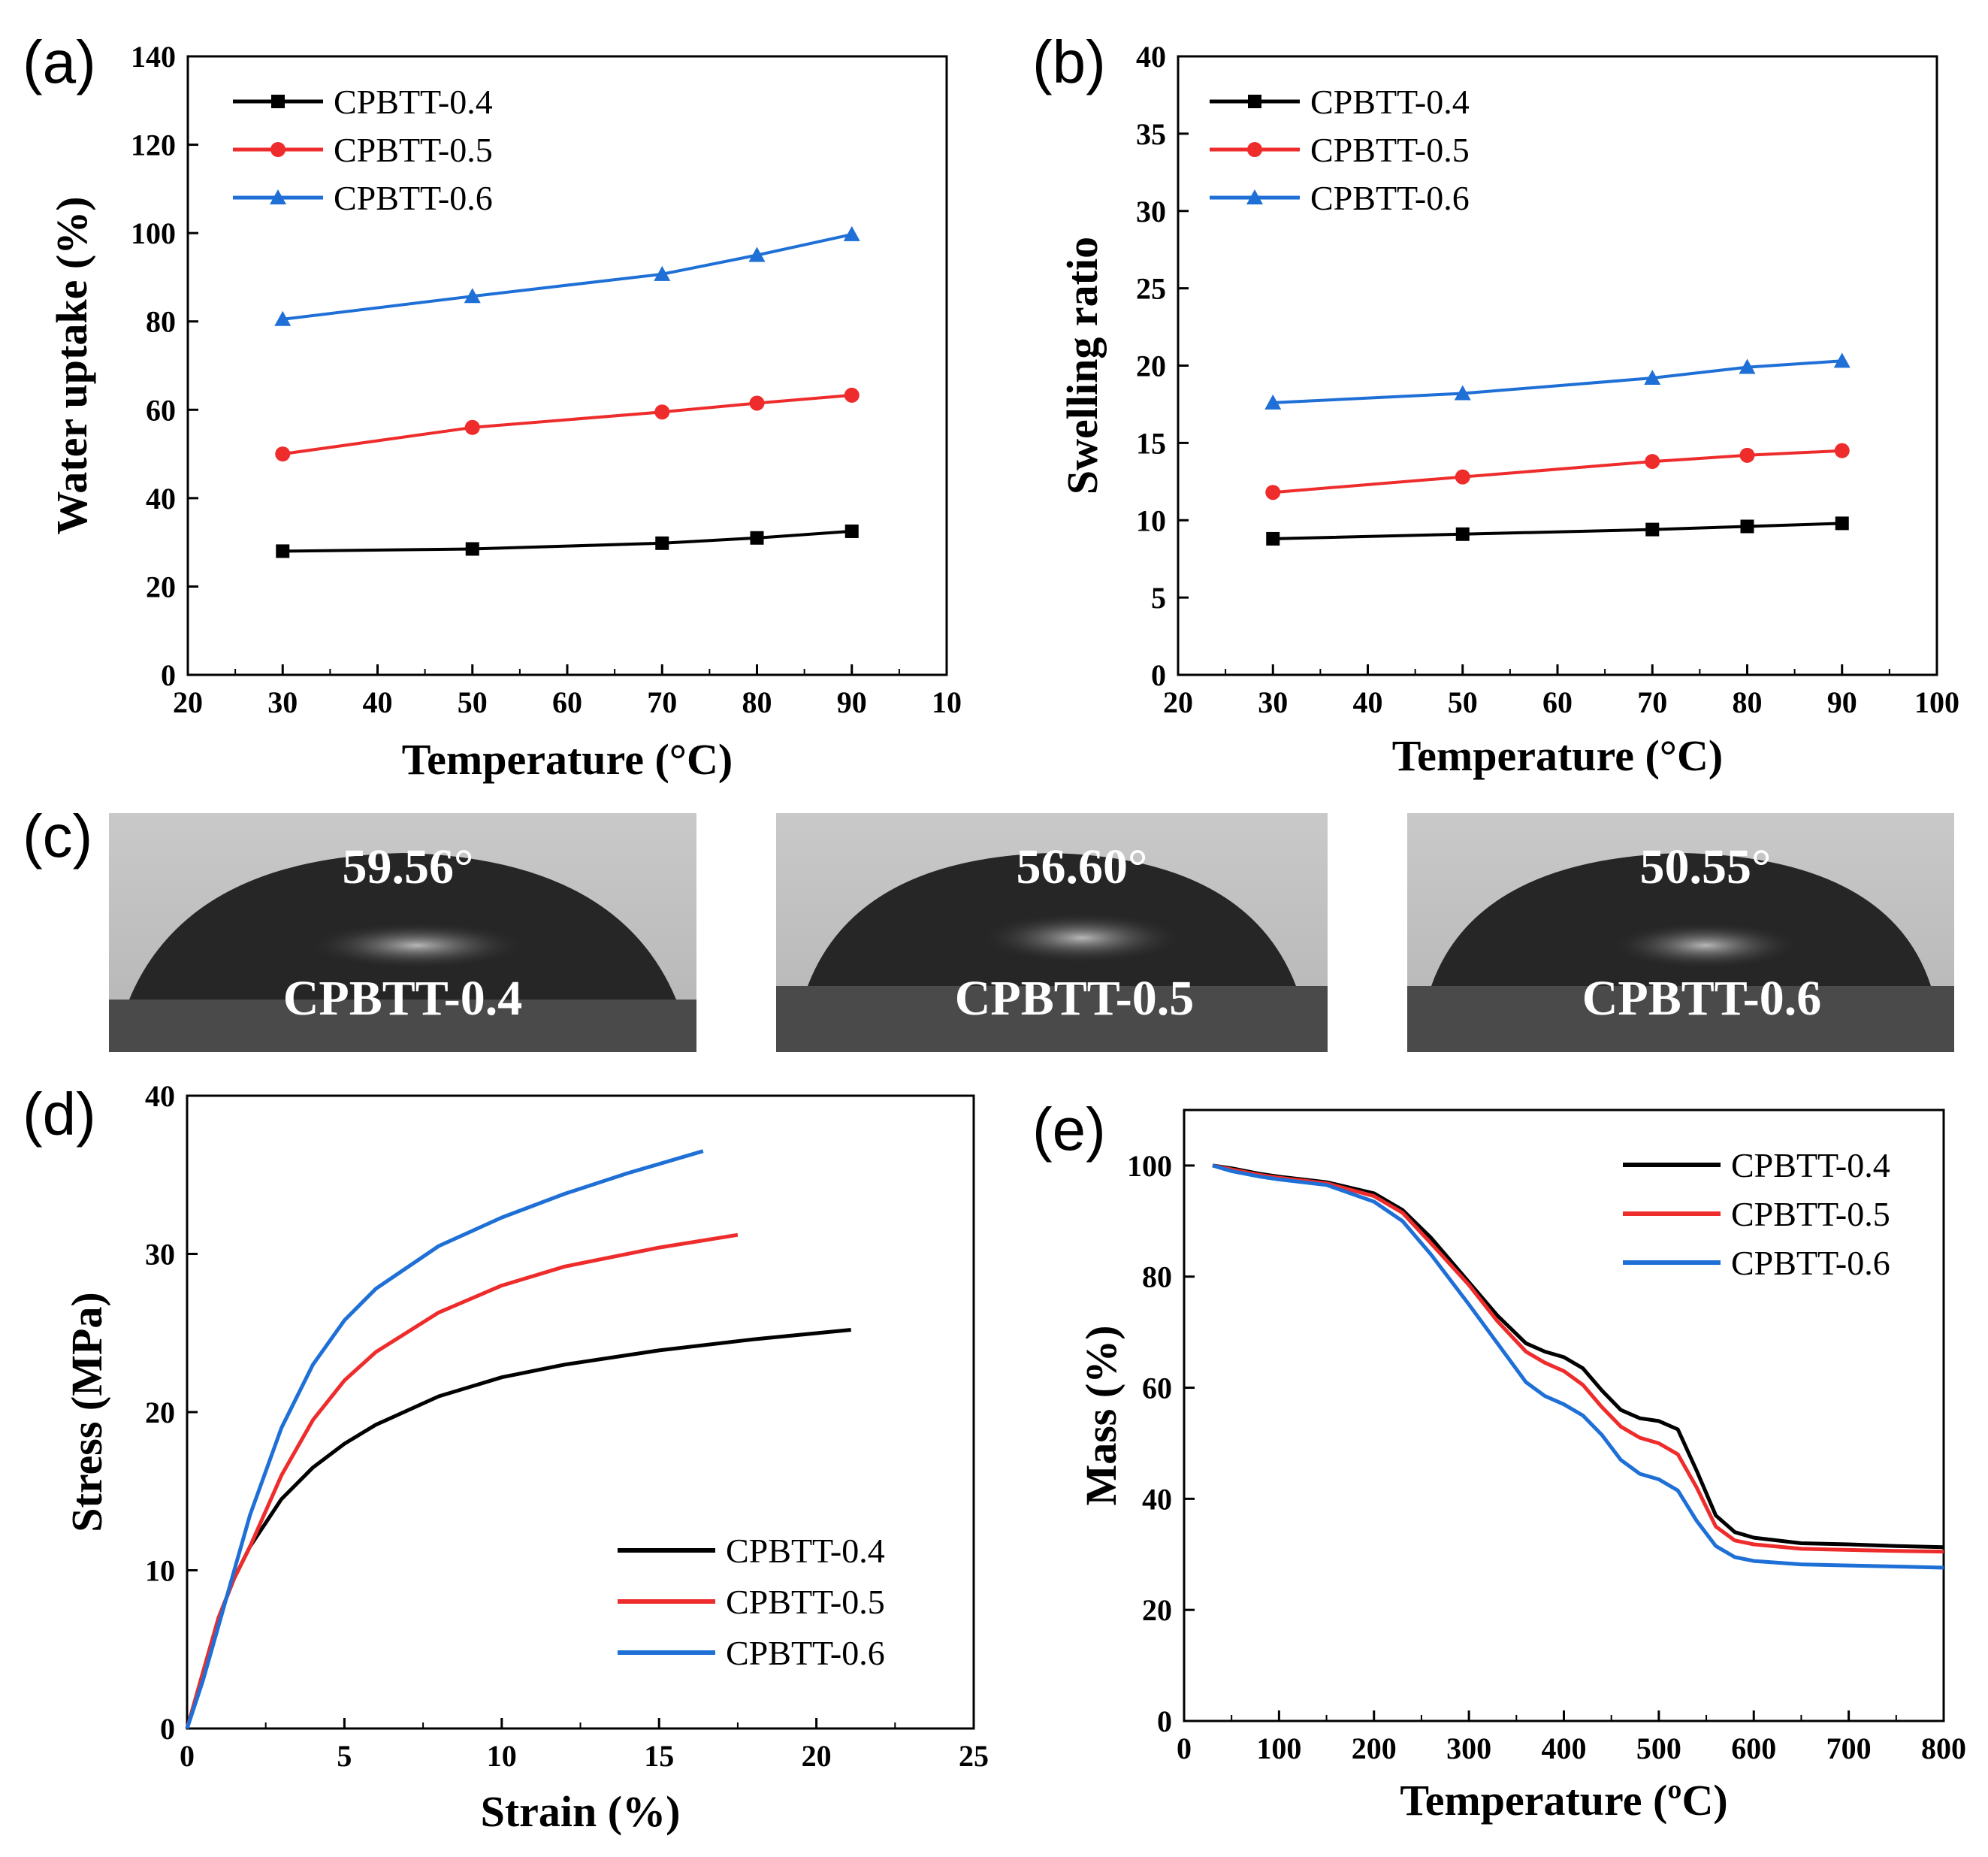 This screenshot has width=1988, height=1857. What do you see at coordinates (581, 1811) in the screenshot?
I see `x-axis-title: Strain (%)` at bounding box center [581, 1811].